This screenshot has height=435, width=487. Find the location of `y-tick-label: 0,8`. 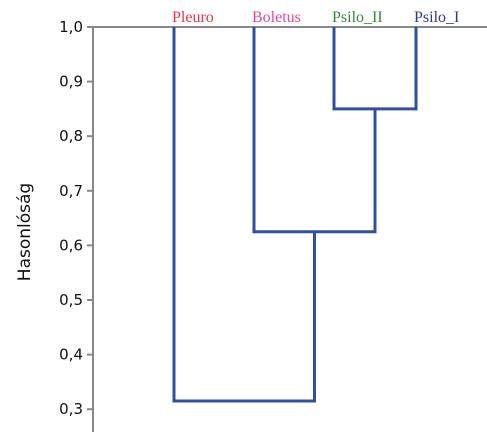

y-tick-label: 0,8 is located at coordinates (71, 136).